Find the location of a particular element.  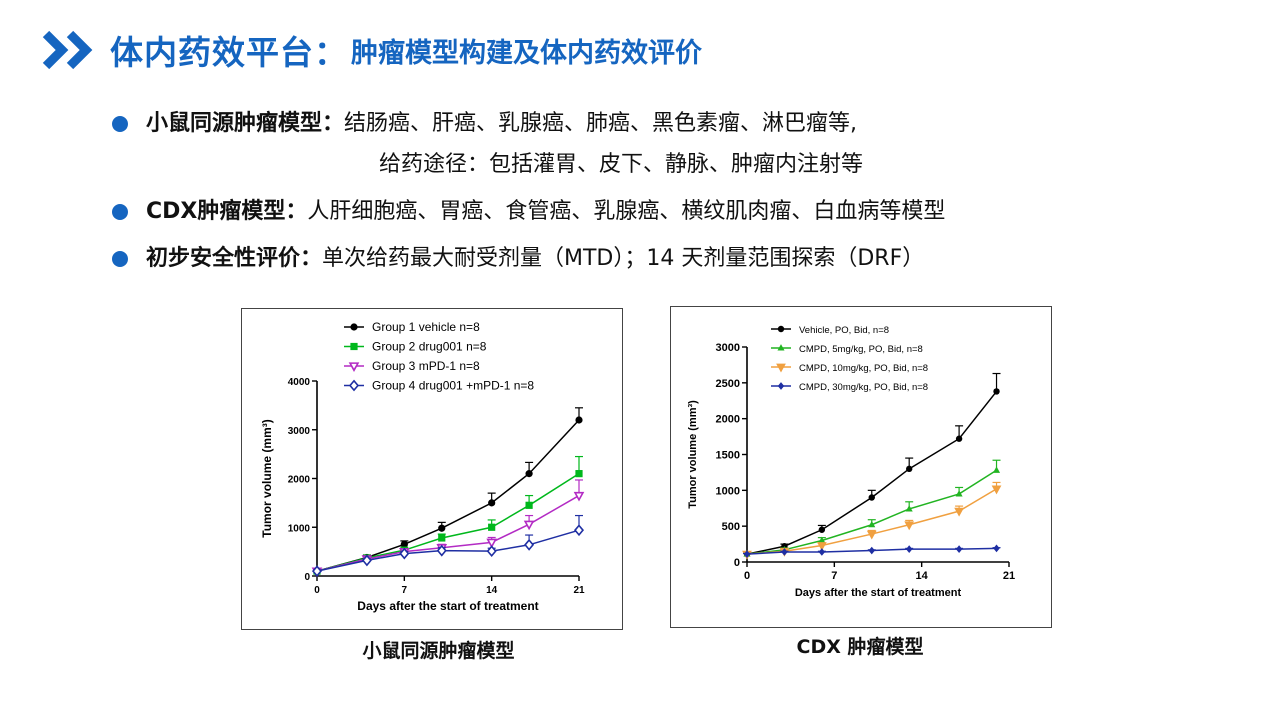

legend-label: Vehicle, PO, Bid, n=8 is located at coordinates (844, 330).